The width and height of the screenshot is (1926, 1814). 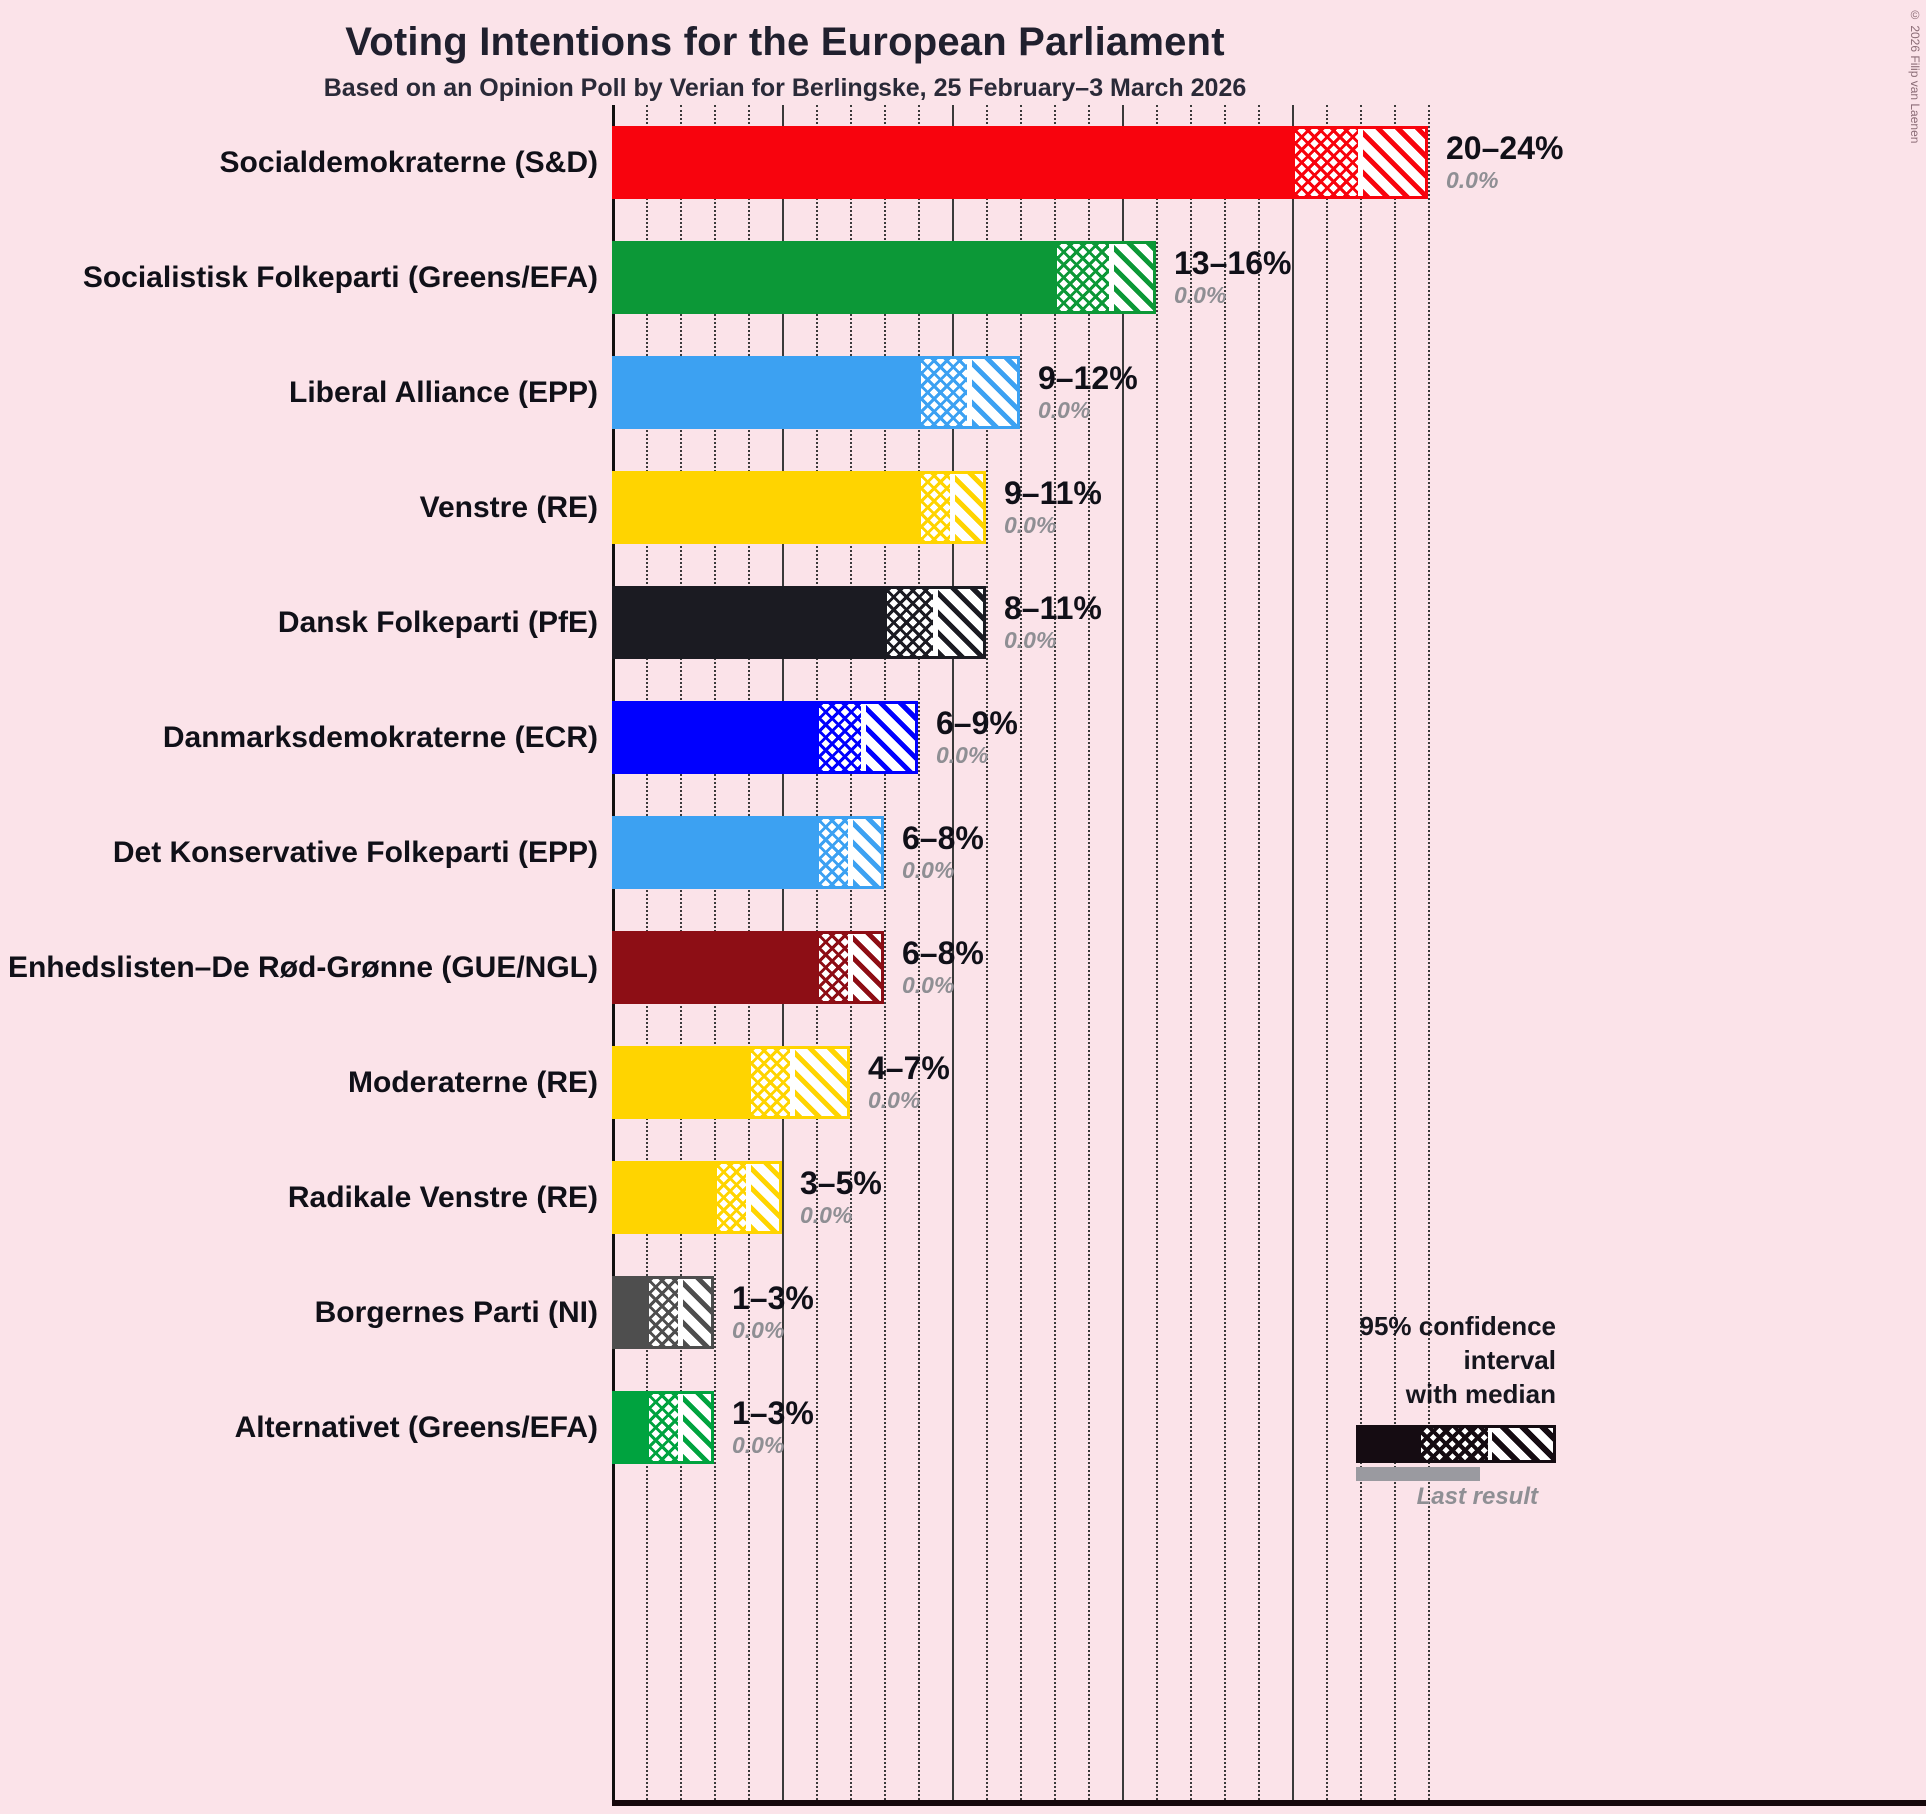 I want to click on party-row: Moderaterne (RE) 4–7% 0.0%, so click(x=963, y=1082).